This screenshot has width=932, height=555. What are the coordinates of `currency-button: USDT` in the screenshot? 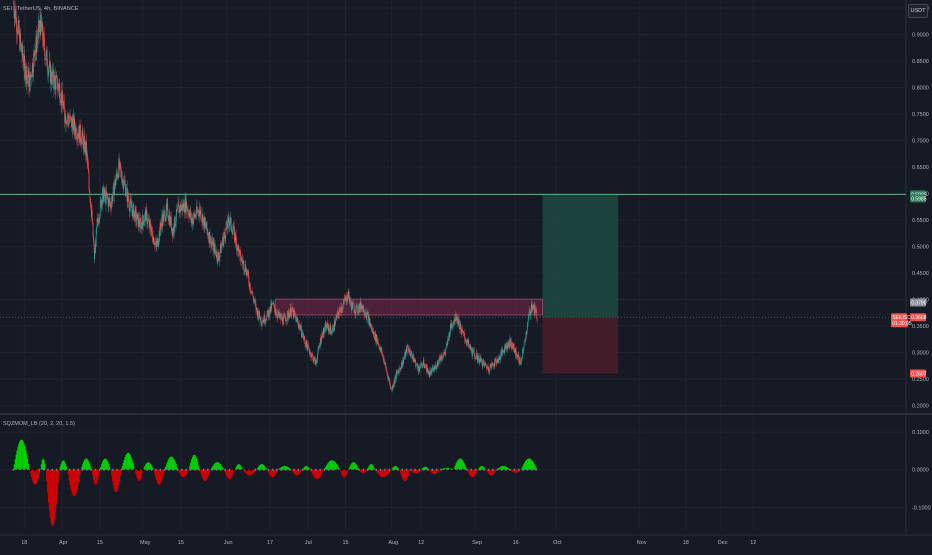 It's located at (918, 11).